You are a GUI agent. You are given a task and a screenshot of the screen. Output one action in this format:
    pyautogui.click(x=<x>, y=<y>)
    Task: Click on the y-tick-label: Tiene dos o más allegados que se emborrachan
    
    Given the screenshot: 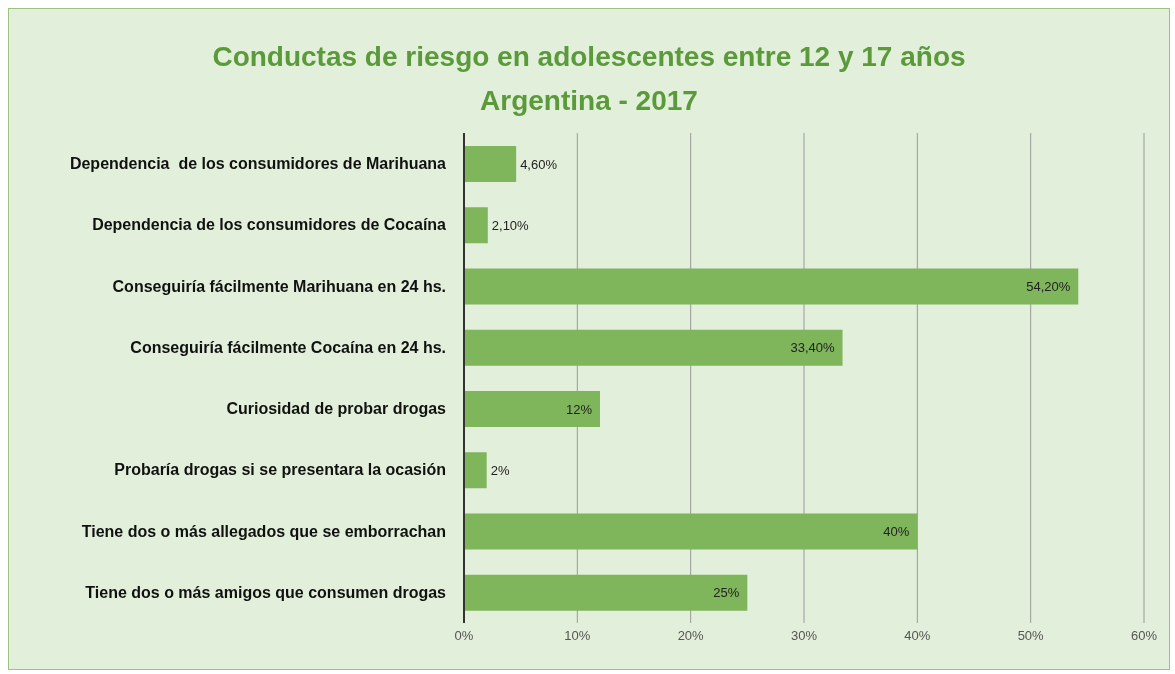 What is the action you would take?
    pyautogui.click(x=263, y=531)
    